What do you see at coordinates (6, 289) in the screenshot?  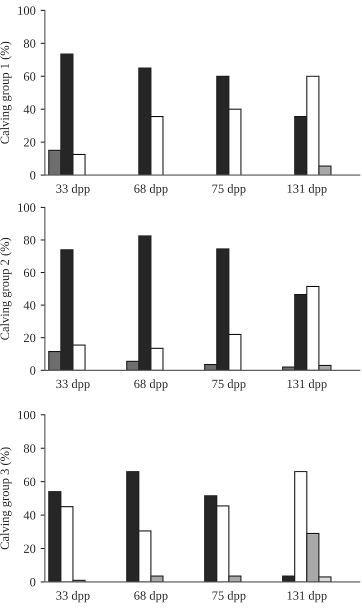 I see `y-axis-title: Calving group 2 (%)` at bounding box center [6, 289].